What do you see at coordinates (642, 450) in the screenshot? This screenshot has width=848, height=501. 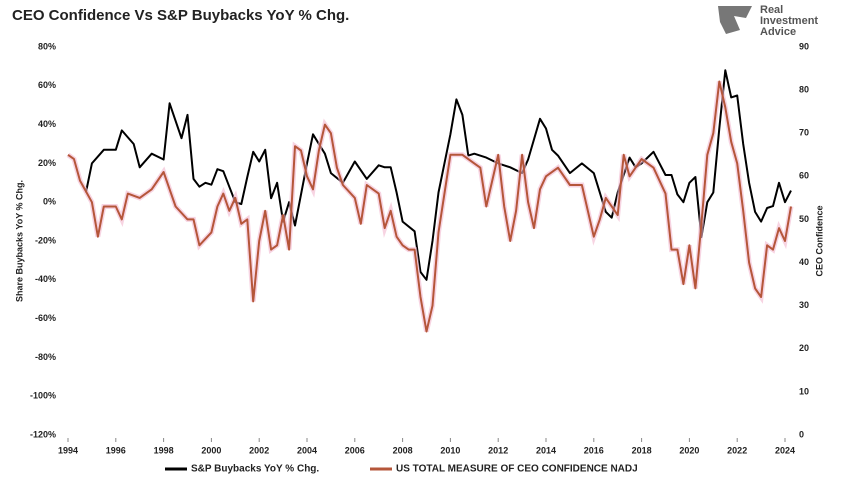 I see `x-tick-label: 2018` at bounding box center [642, 450].